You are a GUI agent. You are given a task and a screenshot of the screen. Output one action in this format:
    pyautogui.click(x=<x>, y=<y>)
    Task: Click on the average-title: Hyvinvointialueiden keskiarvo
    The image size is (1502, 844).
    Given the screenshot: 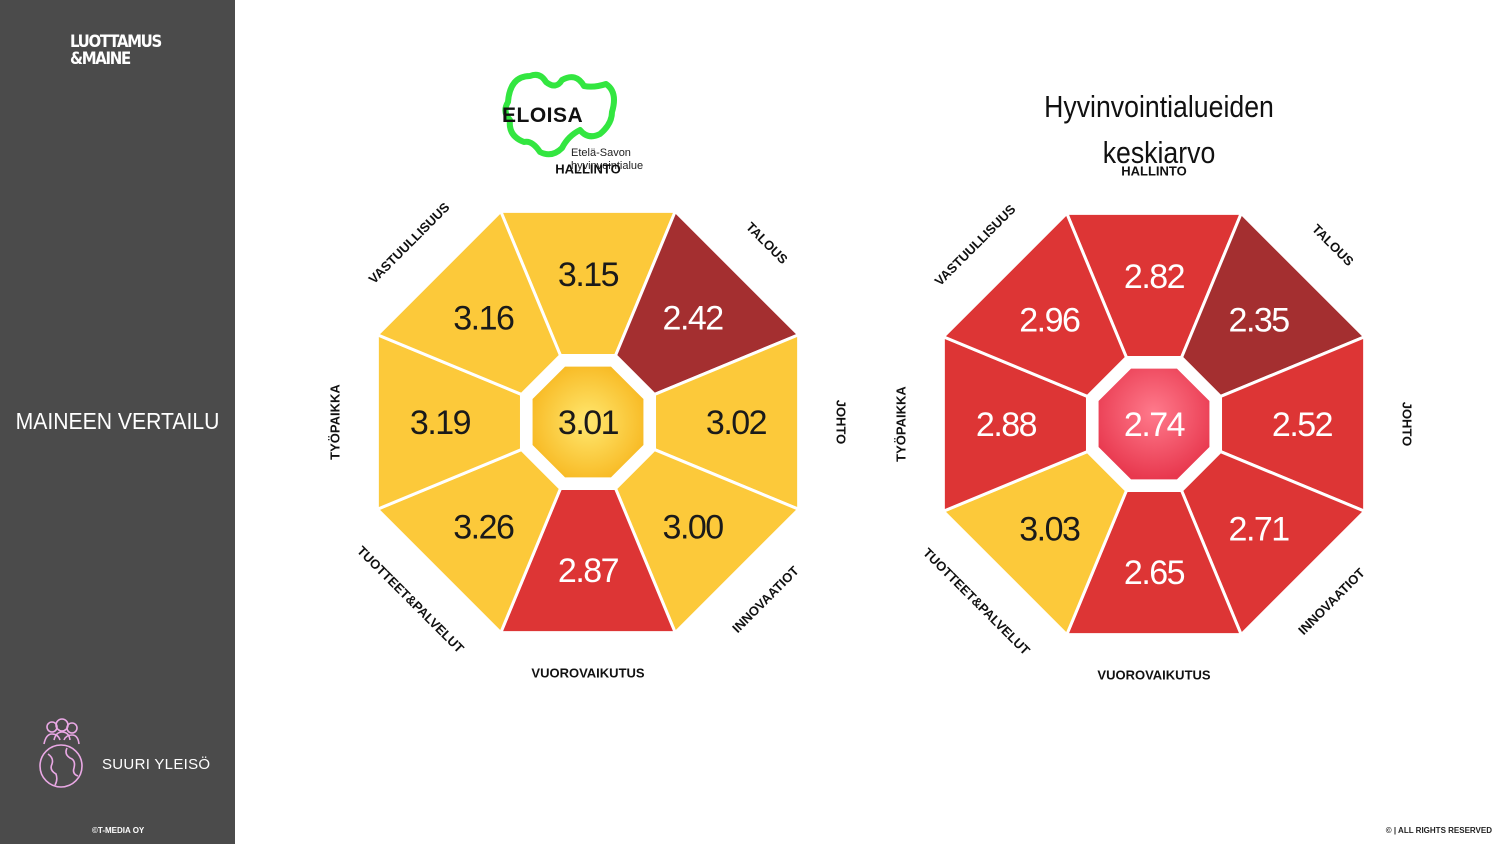 What is the action you would take?
    pyautogui.click(x=1158, y=130)
    